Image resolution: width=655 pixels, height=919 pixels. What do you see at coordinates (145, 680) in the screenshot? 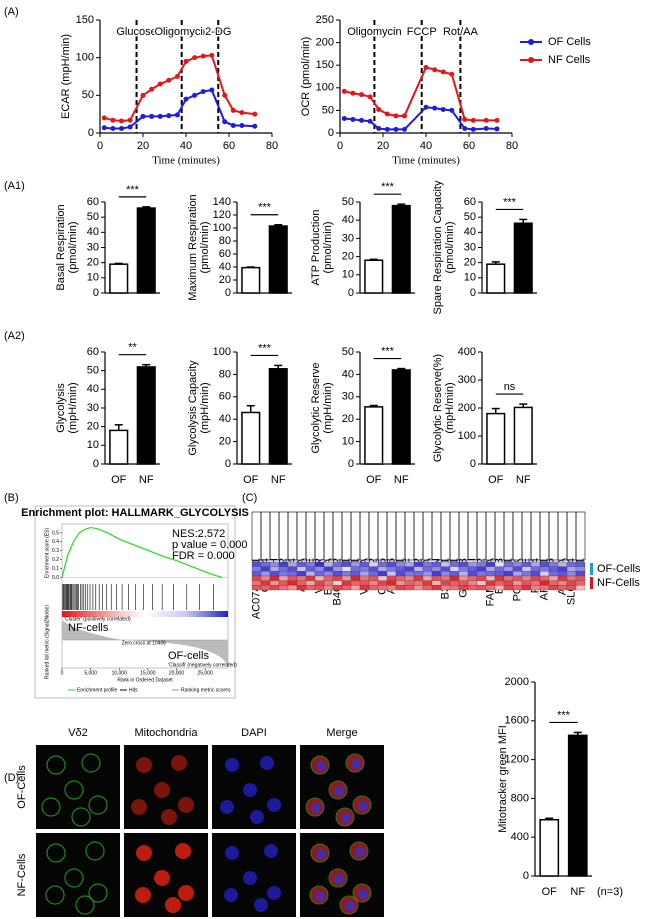
I see `x-axis-label: Rank in Ordered Dataset` at bounding box center [145, 680].